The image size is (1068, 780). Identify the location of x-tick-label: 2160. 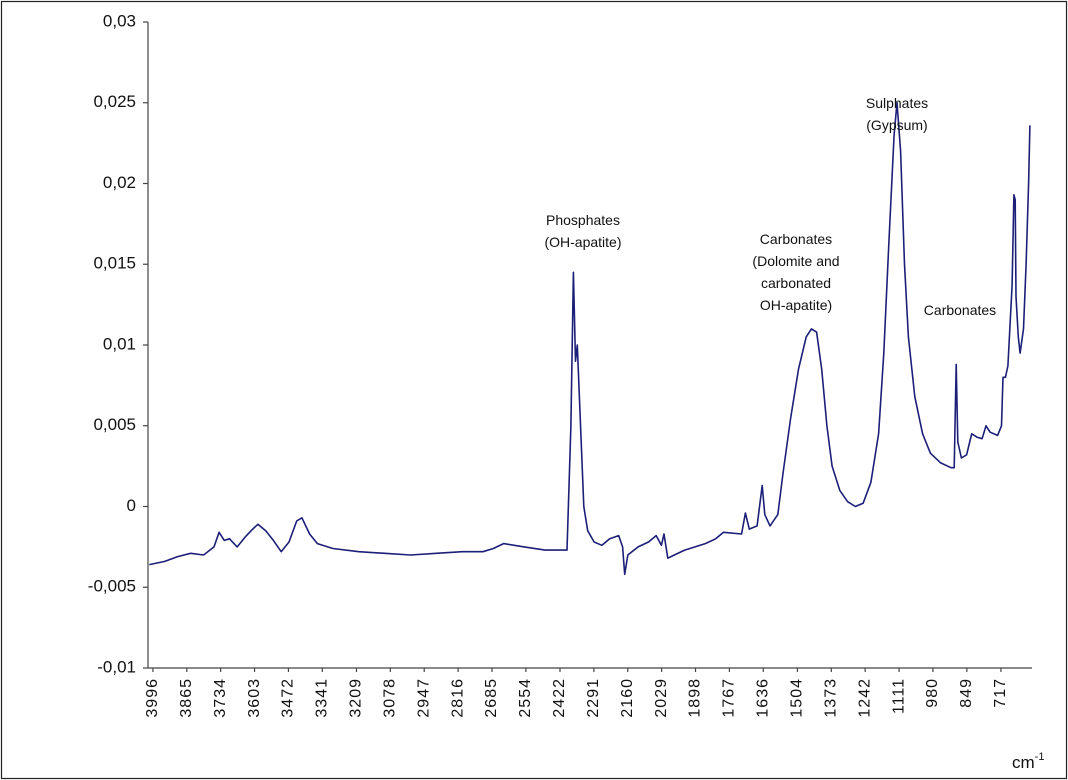
(627, 698).